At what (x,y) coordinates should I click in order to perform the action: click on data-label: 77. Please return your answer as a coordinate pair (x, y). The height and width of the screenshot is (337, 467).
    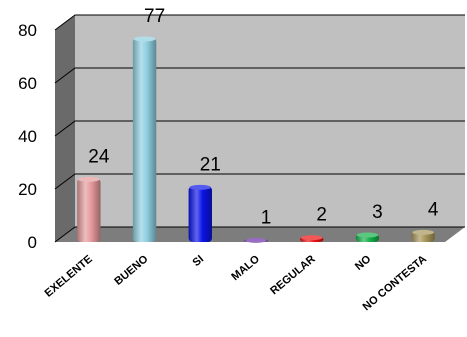
    Looking at the image, I should click on (154, 16).